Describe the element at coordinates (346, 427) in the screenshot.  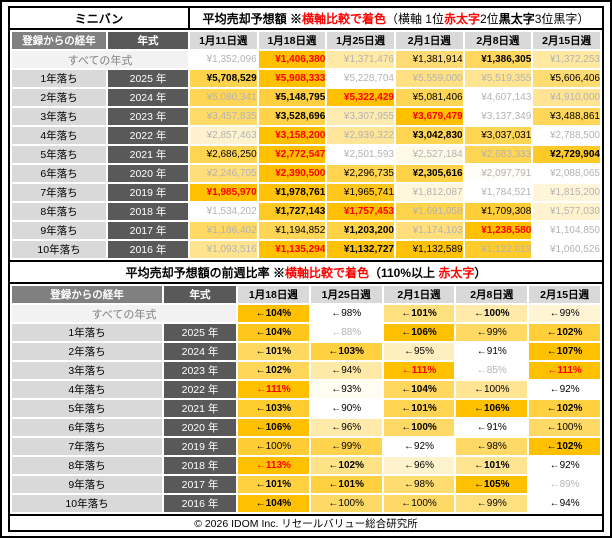
I see `ratio-cell: ←96%` at that location.